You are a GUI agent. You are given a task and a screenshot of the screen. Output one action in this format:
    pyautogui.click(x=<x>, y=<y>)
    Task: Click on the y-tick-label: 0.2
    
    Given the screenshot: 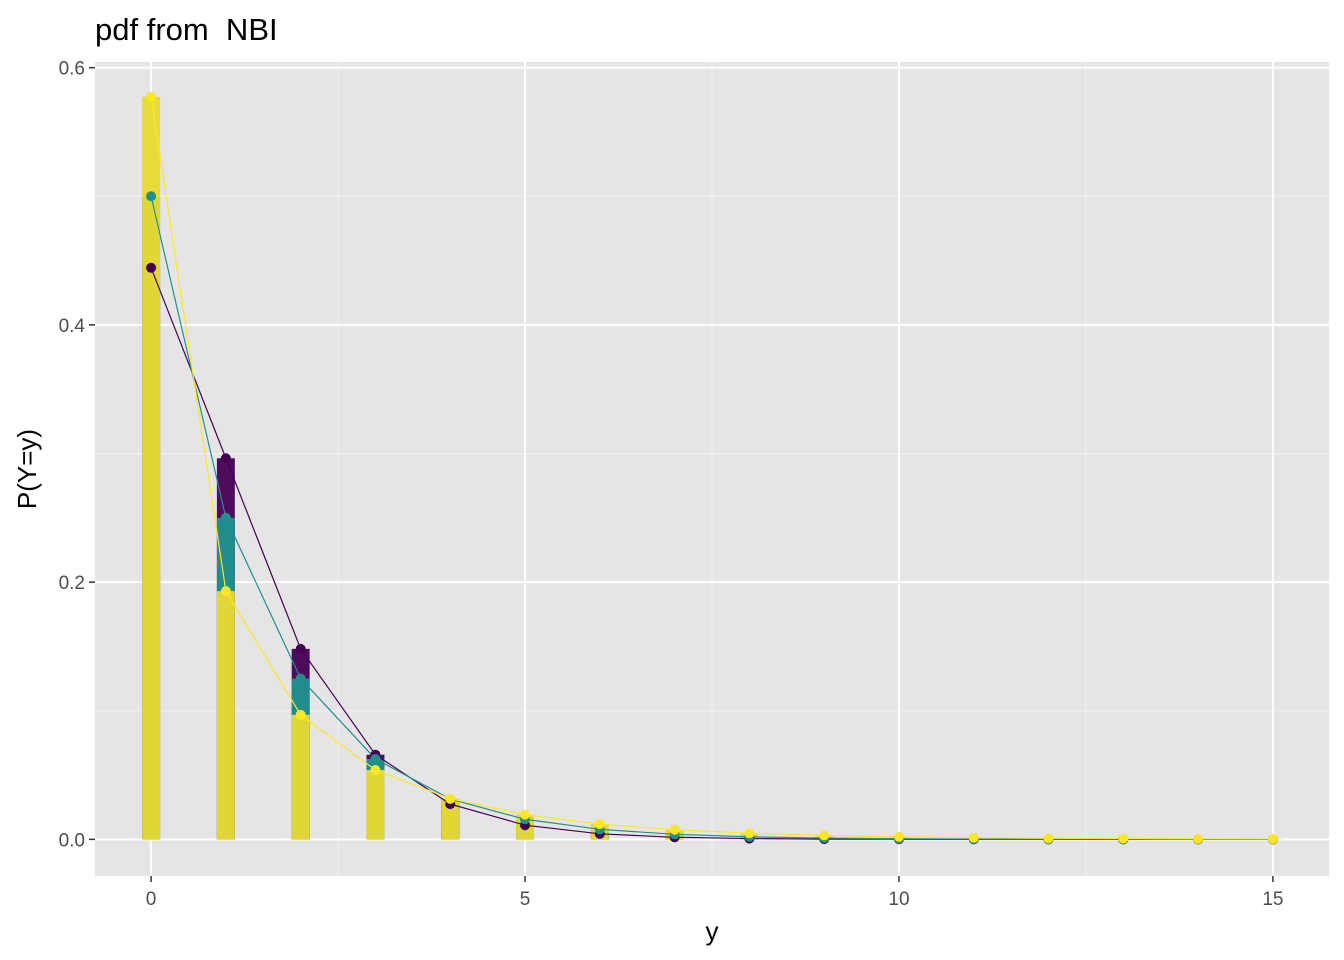 What is the action you would take?
    pyautogui.click(x=72, y=583)
    